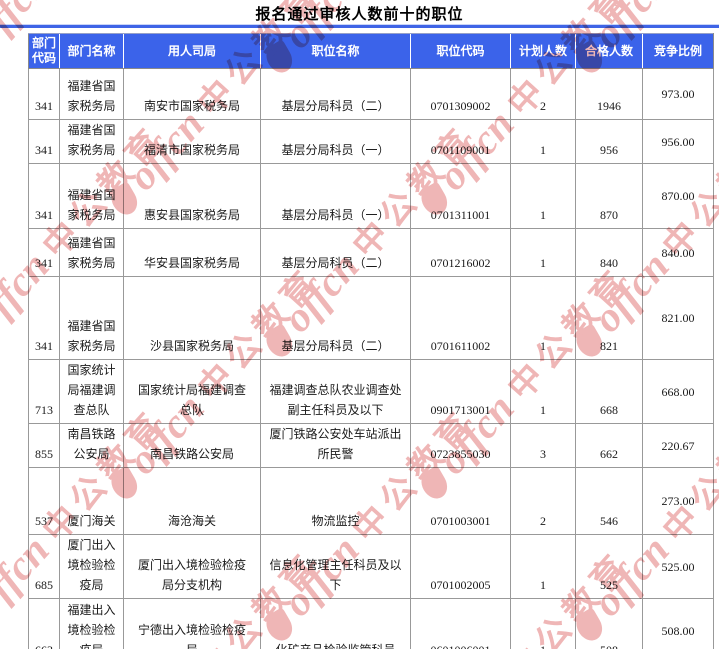  What do you see at coordinates (678, 94) in the screenshot?
I see `cell-ratio: 973.00` at bounding box center [678, 94].